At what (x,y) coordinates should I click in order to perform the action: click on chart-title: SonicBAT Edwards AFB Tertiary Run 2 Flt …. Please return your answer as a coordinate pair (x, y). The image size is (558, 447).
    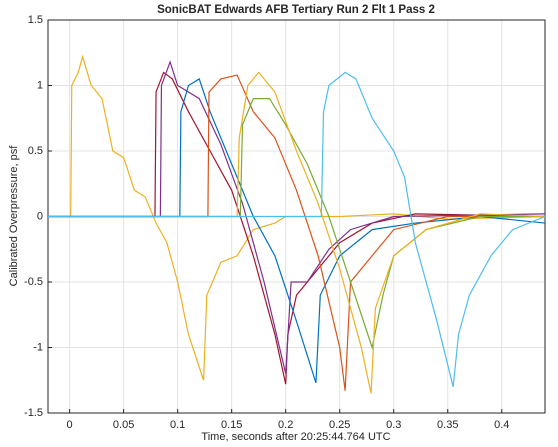
    Looking at the image, I should click on (296, 10).